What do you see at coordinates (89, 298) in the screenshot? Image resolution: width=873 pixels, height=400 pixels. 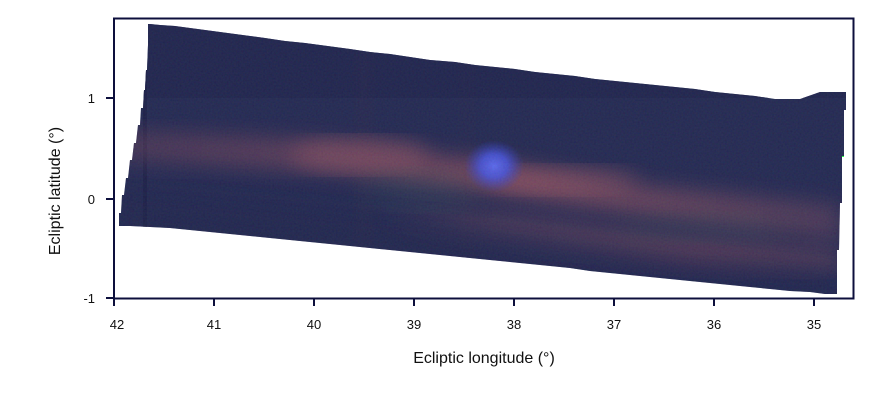 I see `y-tick-label: -1` at bounding box center [89, 298].